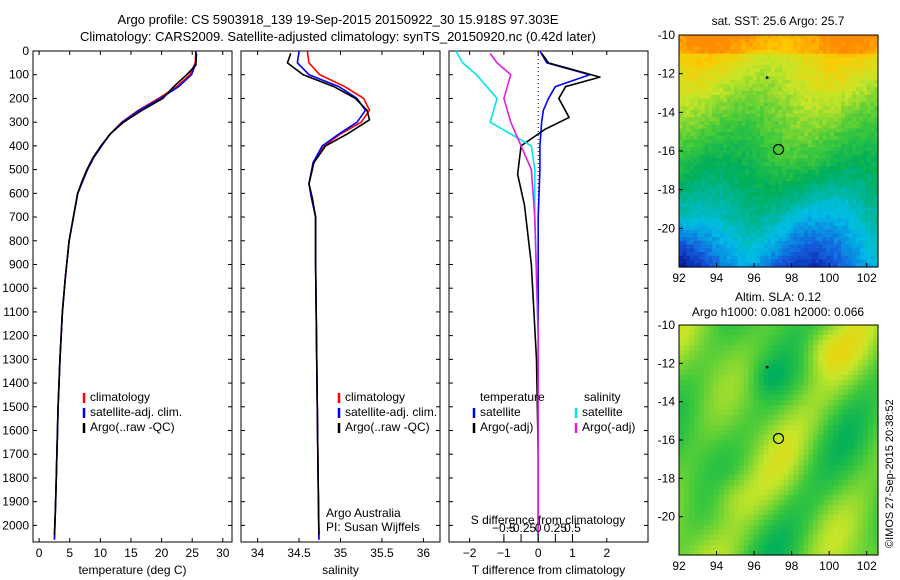  I want to click on legend-header: salinity, so click(602, 397).